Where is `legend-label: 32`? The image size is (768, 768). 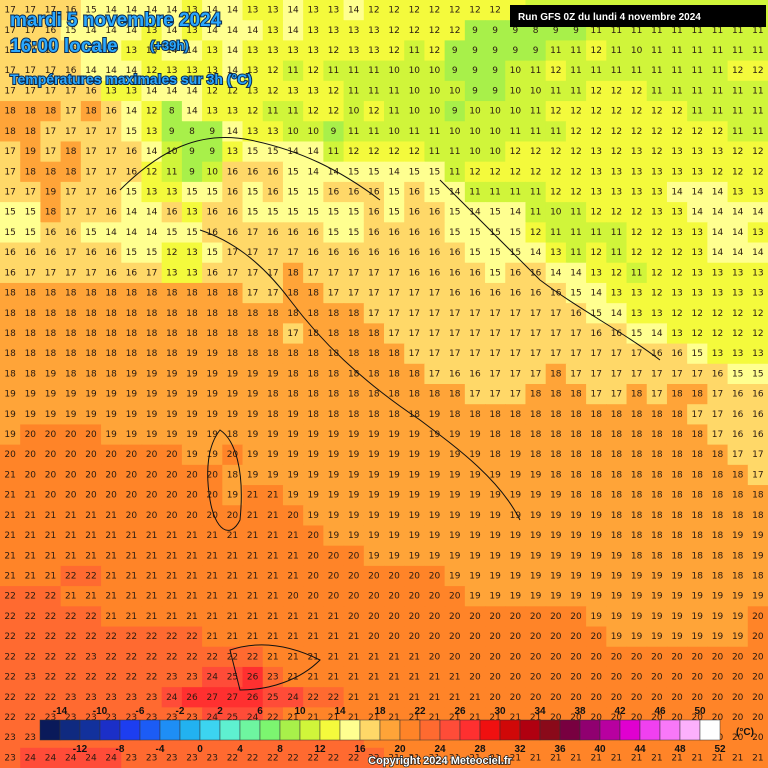
legend-label: 32 is located at coordinates (520, 749).